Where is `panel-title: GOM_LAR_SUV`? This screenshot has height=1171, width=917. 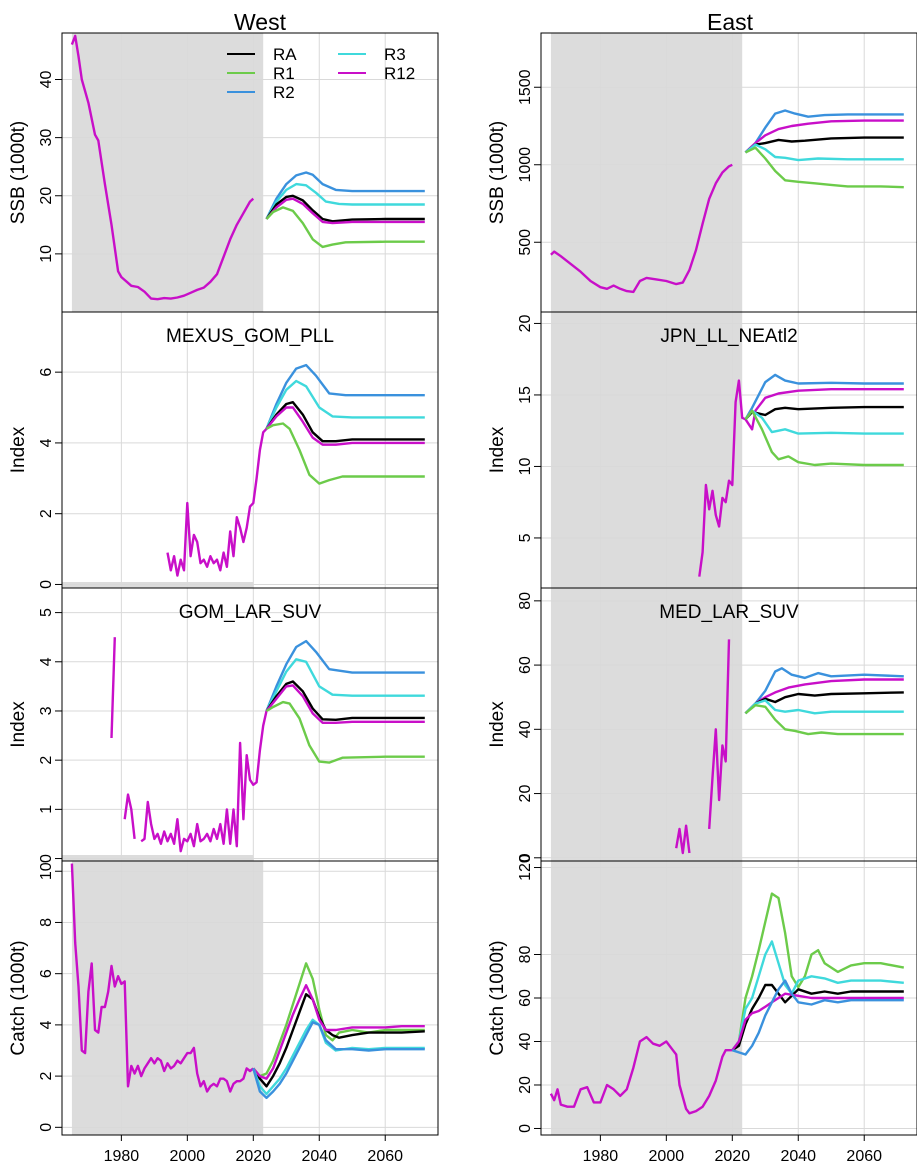
panel-title: GOM_LAR_SUV is located at coordinates (250, 612).